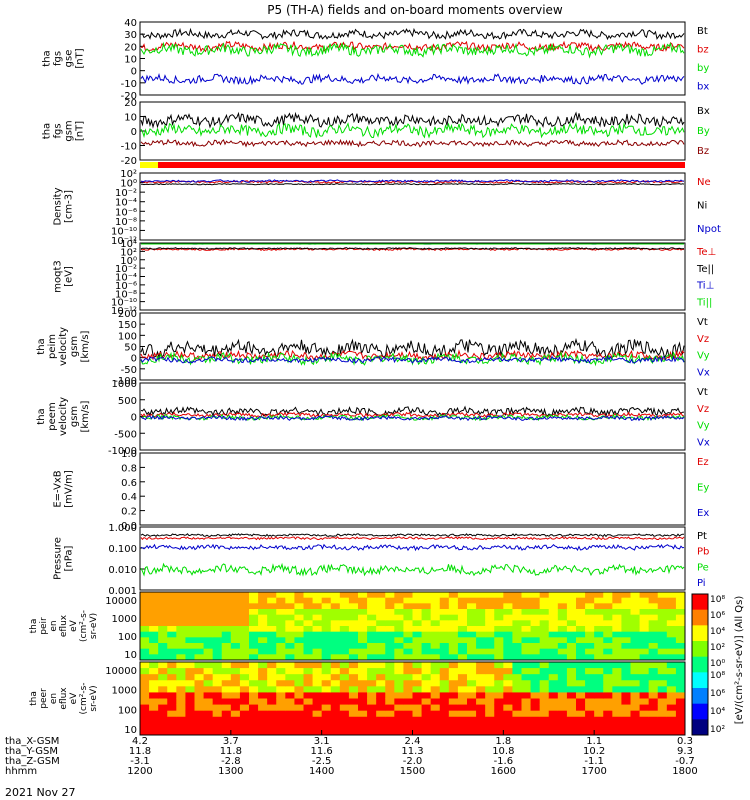 This screenshot has height=800, width=750. I want to click on y-tick-label: 10⁻⁸, so click(126, 294).